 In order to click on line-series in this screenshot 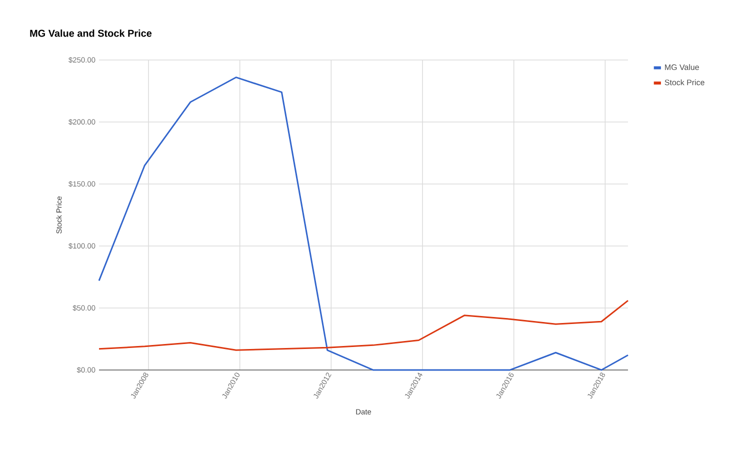, I will do `click(363, 325)`.